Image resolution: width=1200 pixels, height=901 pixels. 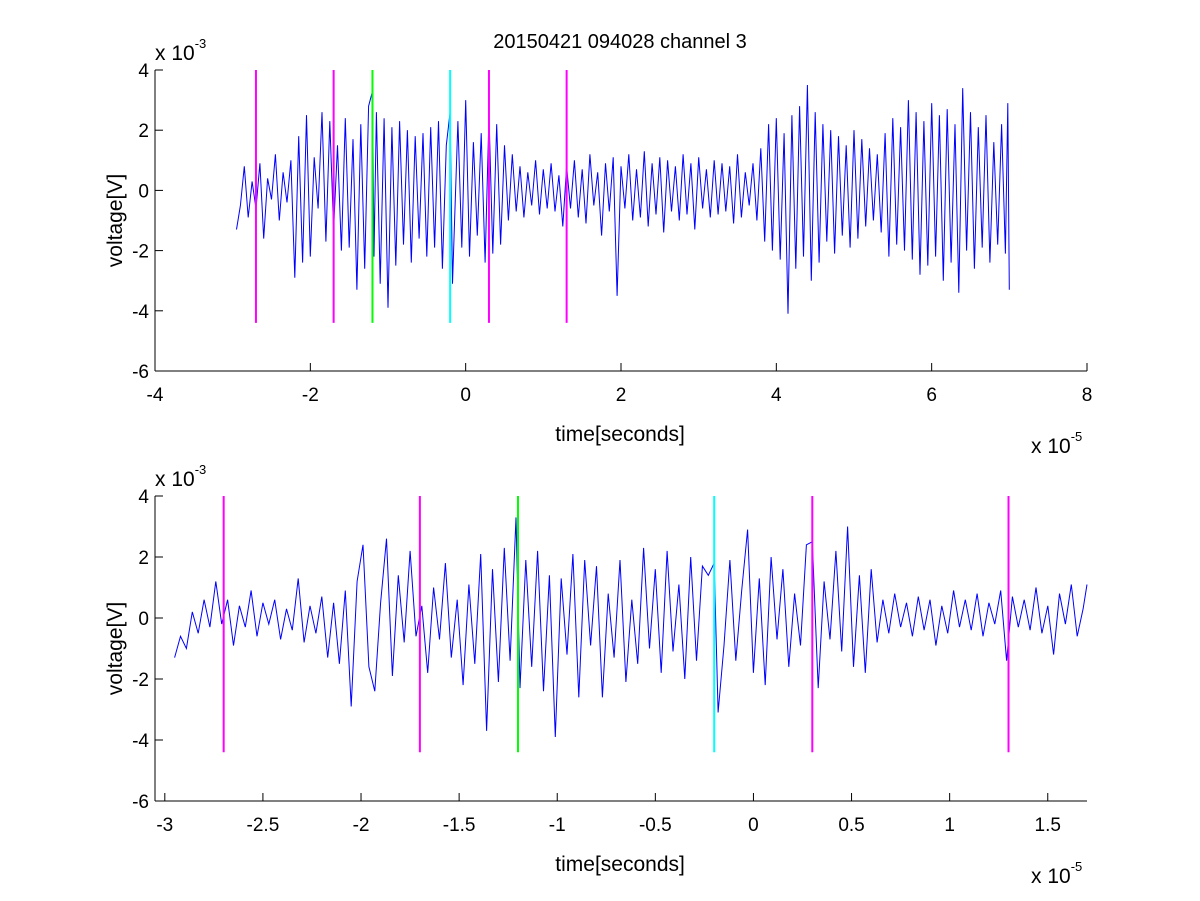 What do you see at coordinates (776, 395) in the screenshot?
I see `x-tick-label: 4` at bounding box center [776, 395].